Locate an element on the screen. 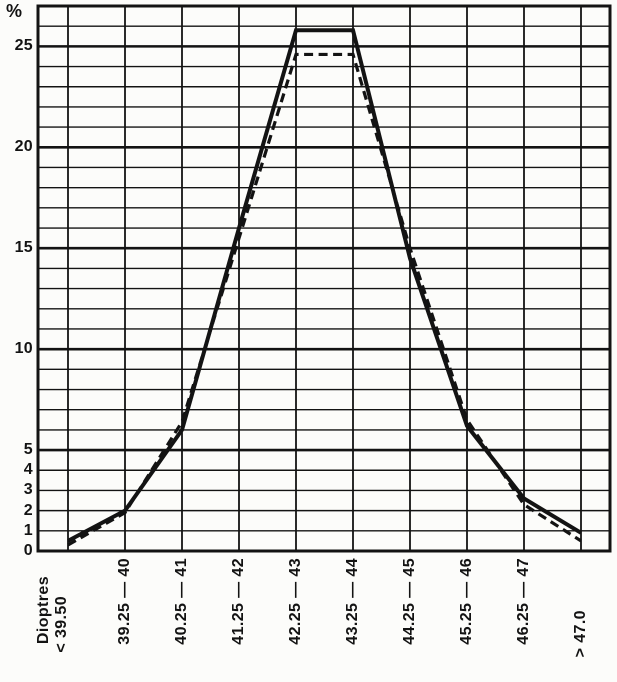  x-tick-label: 44.25 — 45 is located at coordinates (409, 601).